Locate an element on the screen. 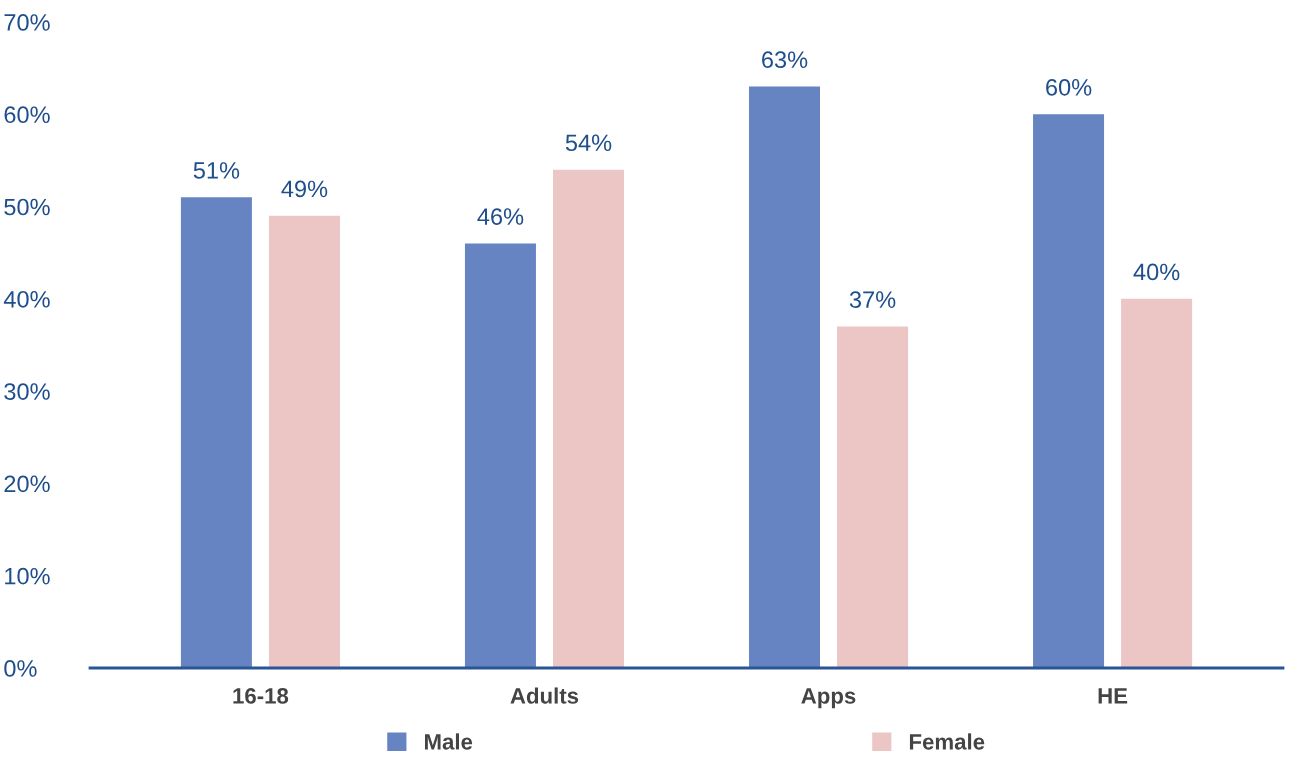 This screenshot has height=764, width=1297. x-tick-label: 16-18 is located at coordinates (261, 696).